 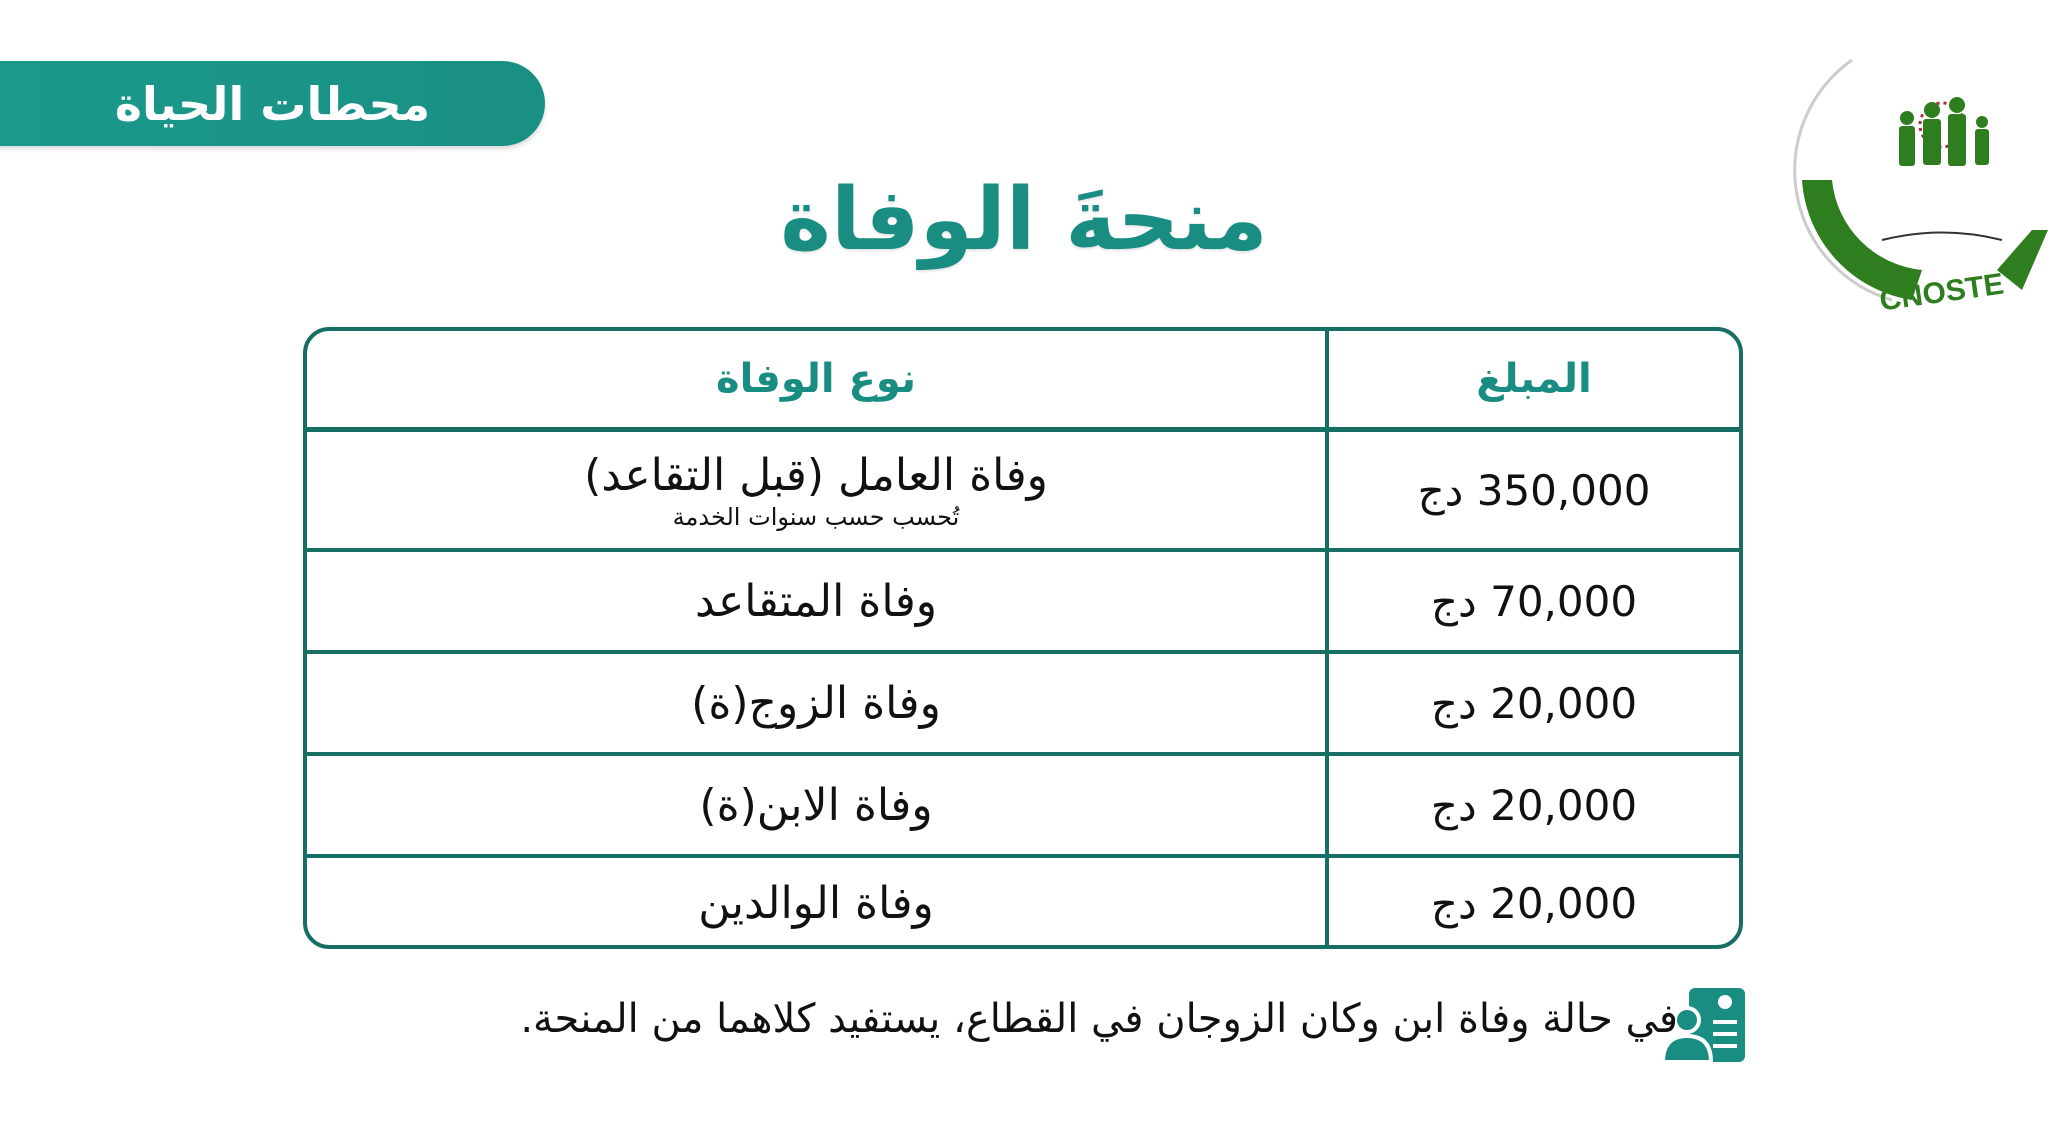 I want to click on page-title: منحةَ الوفاة, so click(x=1024, y=220).